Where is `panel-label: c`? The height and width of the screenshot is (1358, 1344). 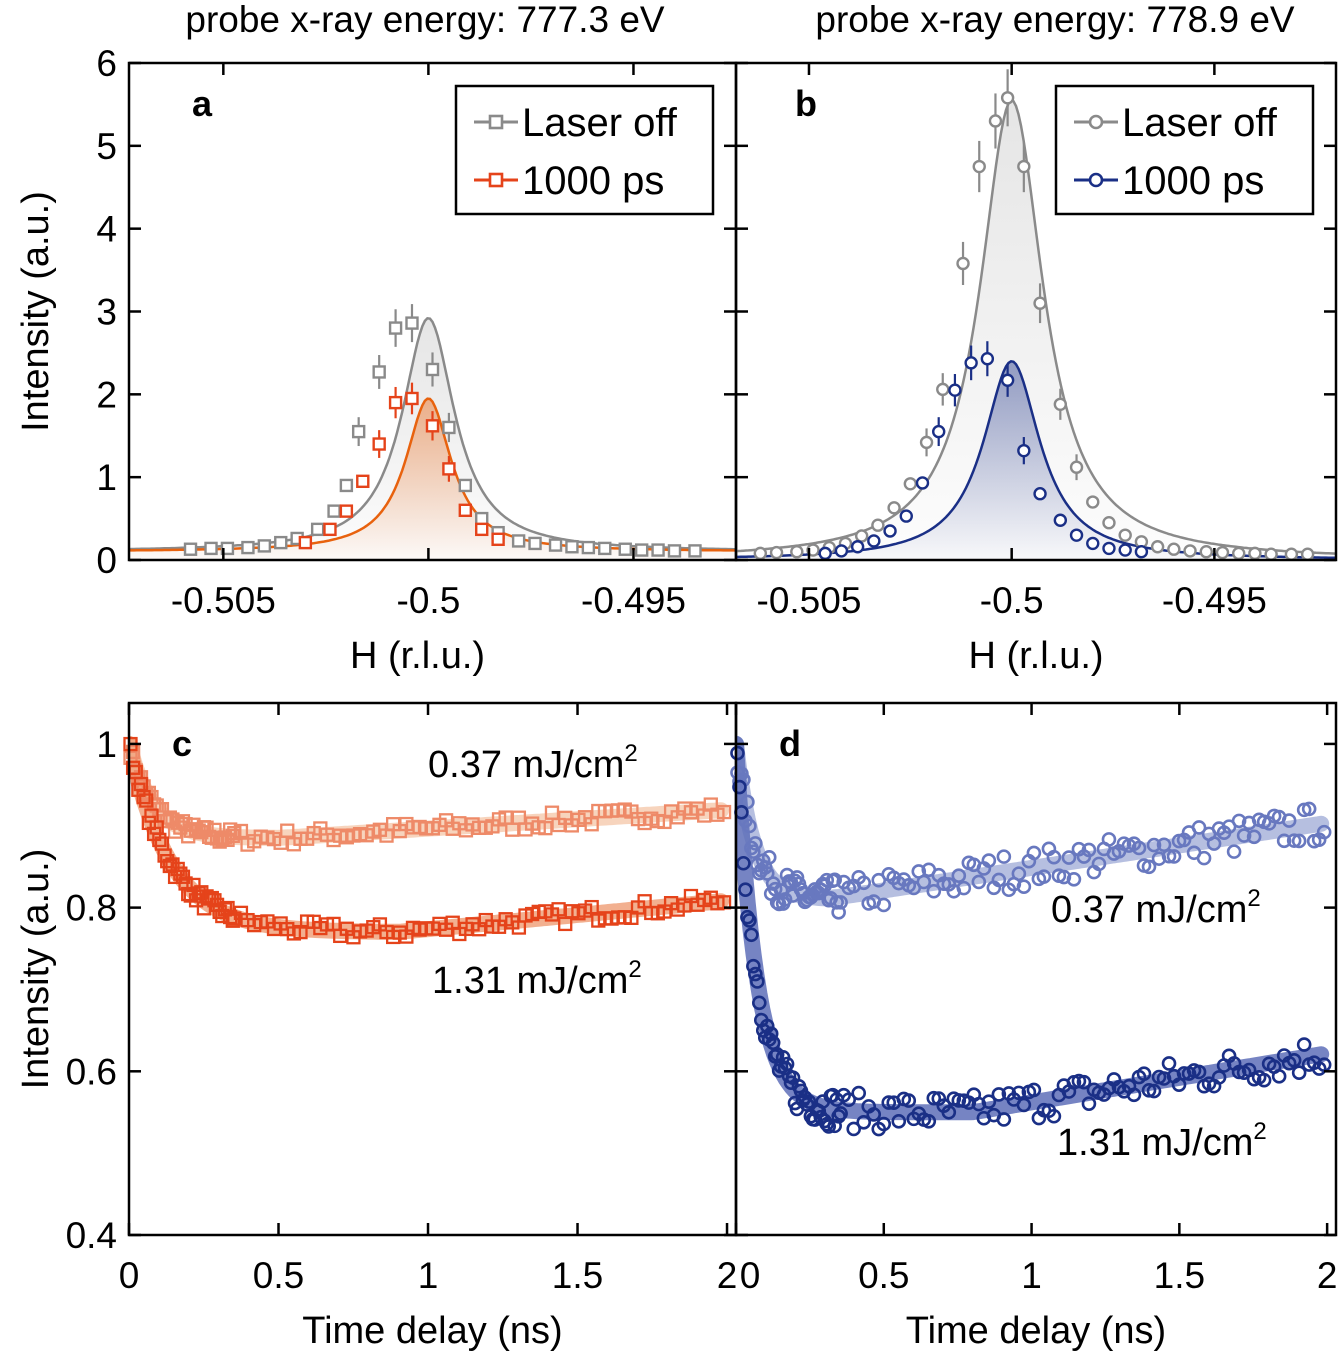
panel-label: c is located at coordinates (182, 743).